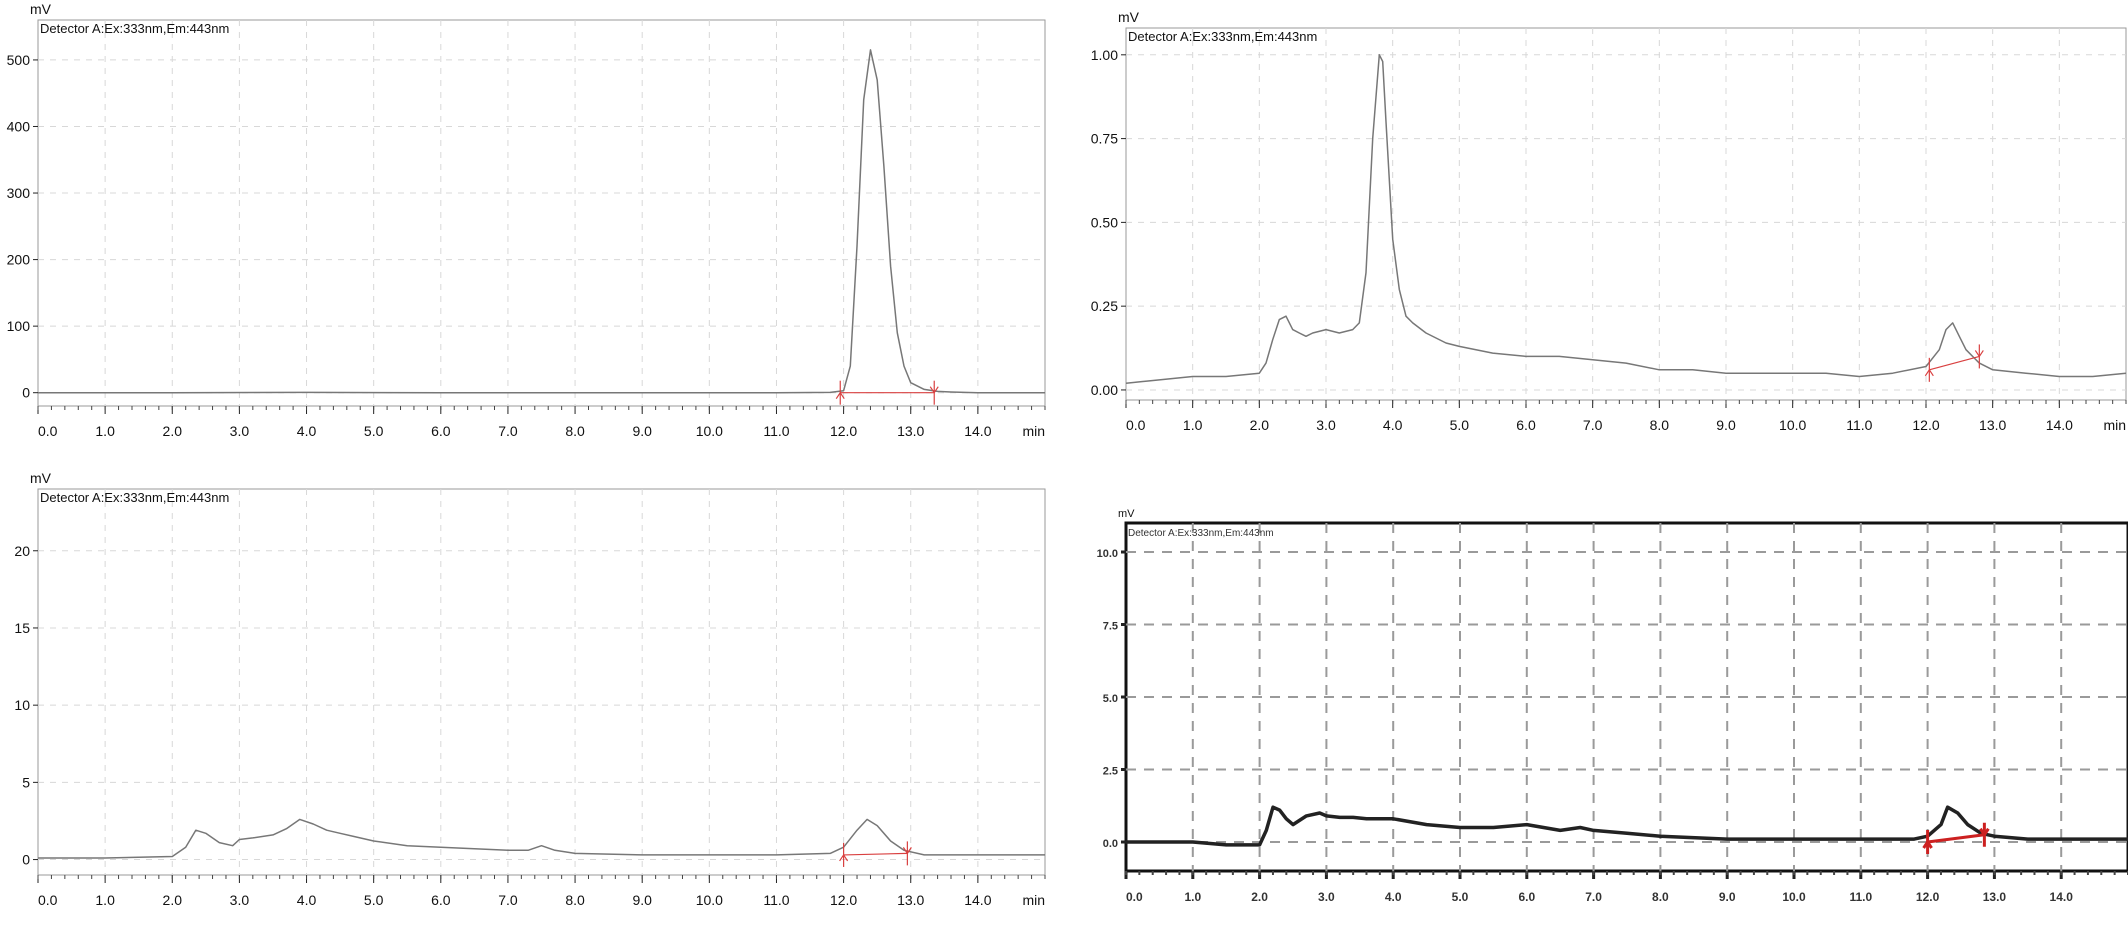  What do you see at coordinates (26, 782) in the screenshot?
I see `y-tick-label: 5` at bounding box center [26, 782].